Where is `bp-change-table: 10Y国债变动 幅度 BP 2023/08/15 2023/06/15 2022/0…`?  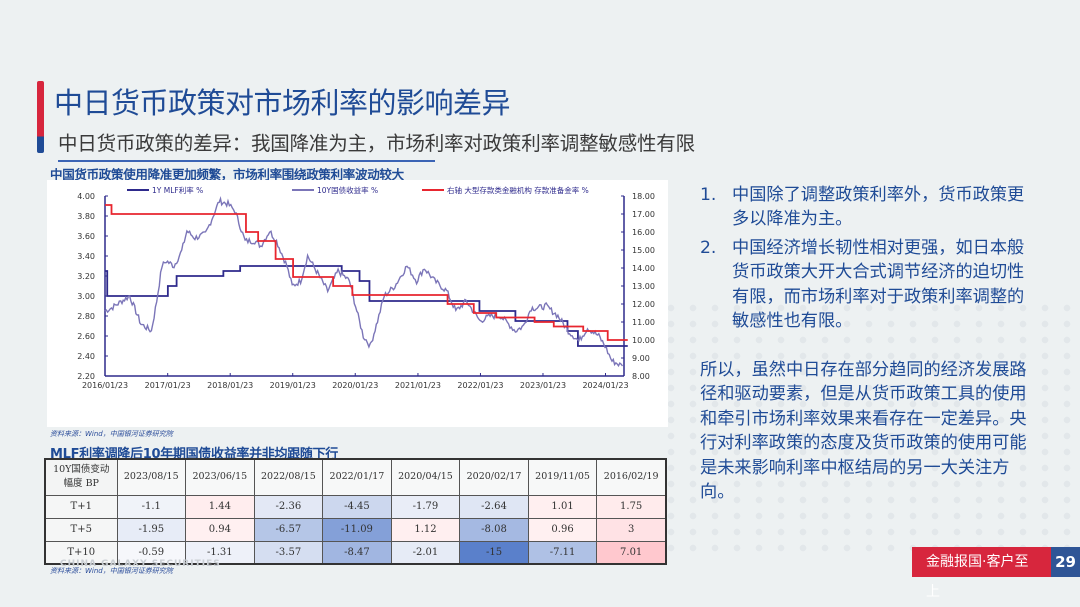
bp-change-table: 10Y国债变动 幅度 BP 2023/08/15 2023/06/15 2022/0… is located at coordinates (355, 511).